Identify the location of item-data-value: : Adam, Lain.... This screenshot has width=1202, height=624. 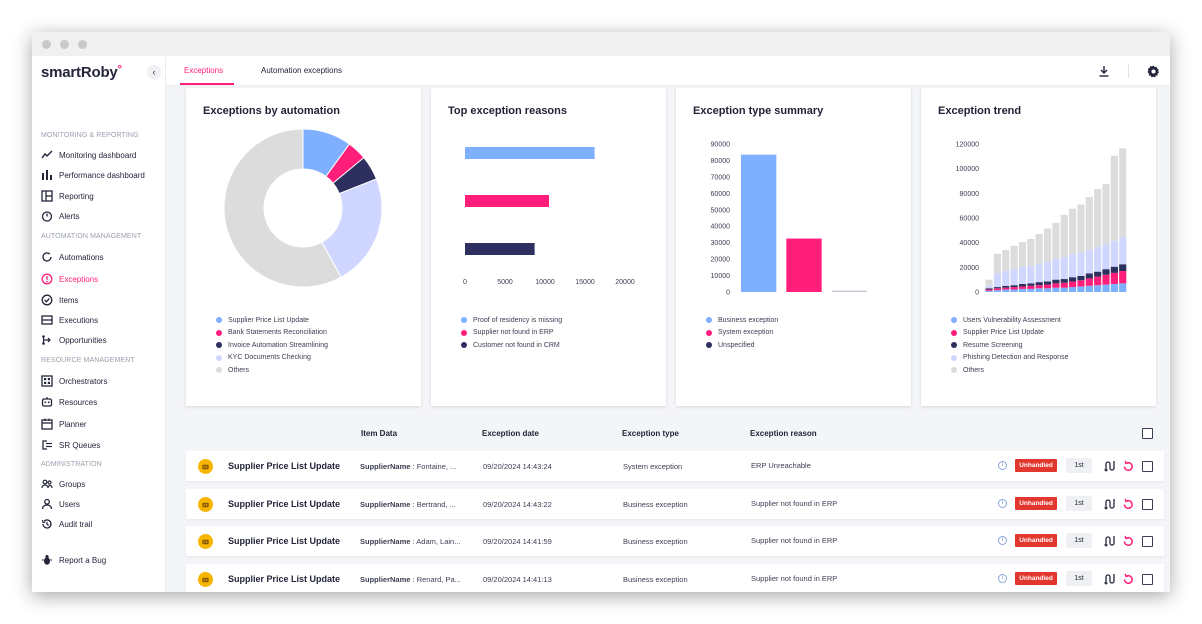
(435, 541).